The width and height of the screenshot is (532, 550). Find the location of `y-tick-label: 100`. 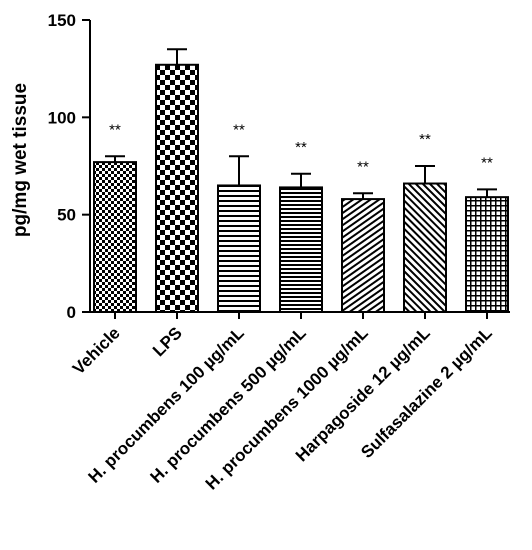

y-tick-label: 100 is located at coordinates (62, 117).